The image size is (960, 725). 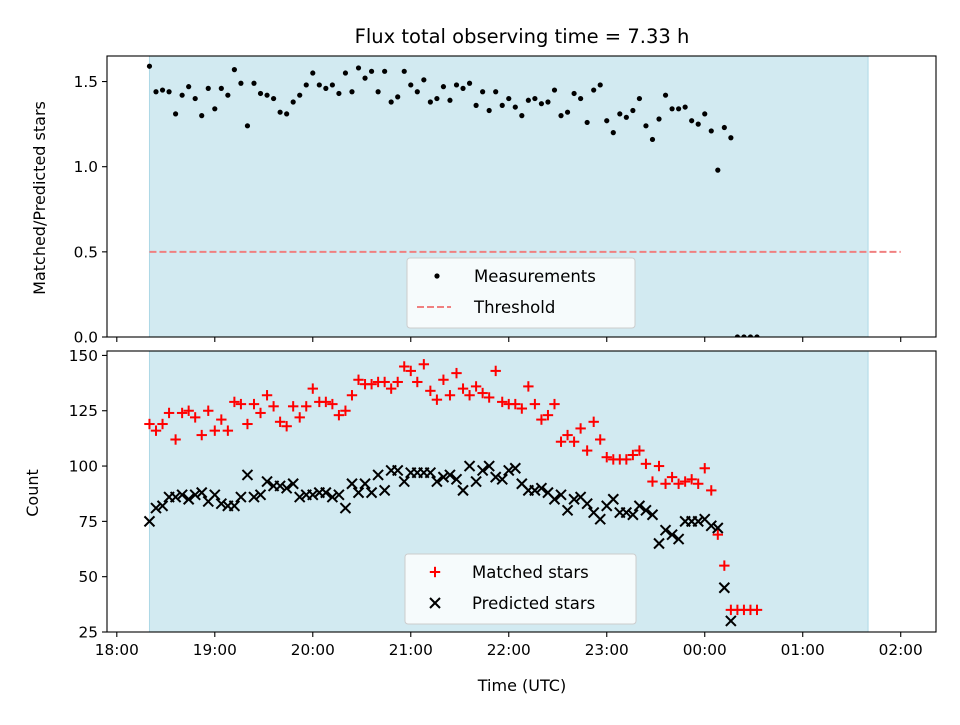 I want to click on bottom-series-1-point-55-b, so click(x=509, y=470).